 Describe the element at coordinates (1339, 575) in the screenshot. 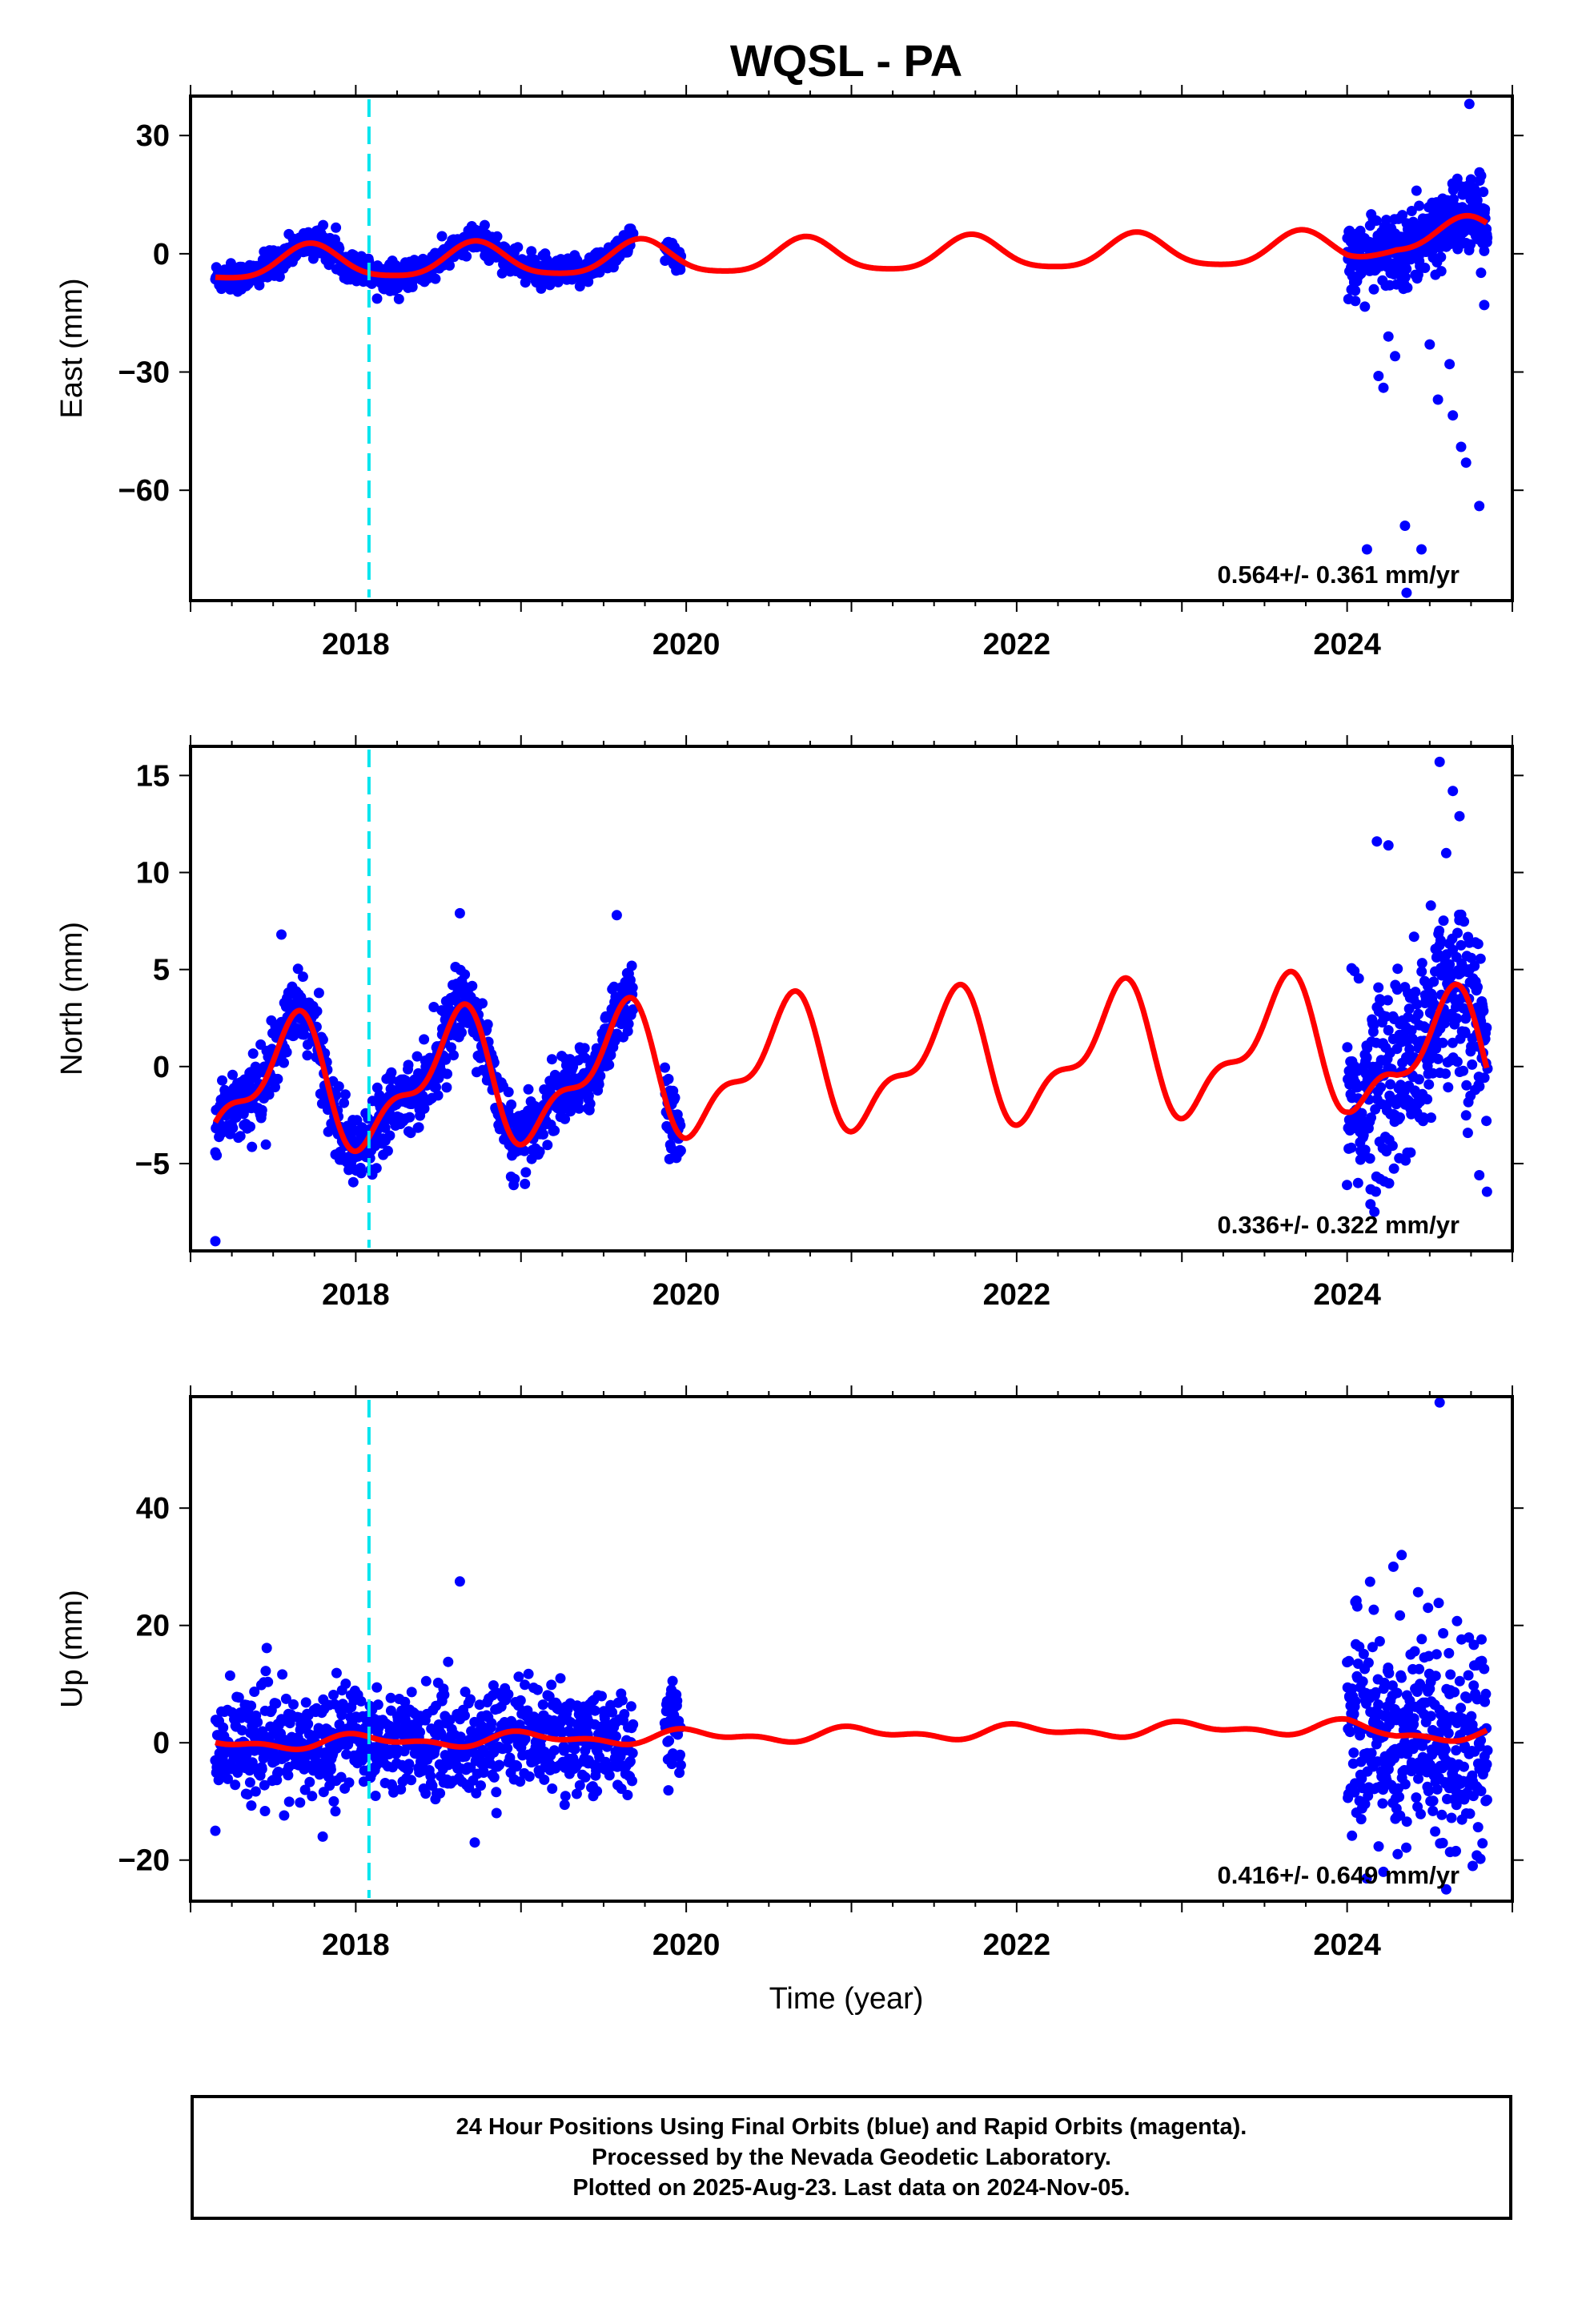

I see `rate-label: 0.564+/- 0.361 mm/yr` at that location.